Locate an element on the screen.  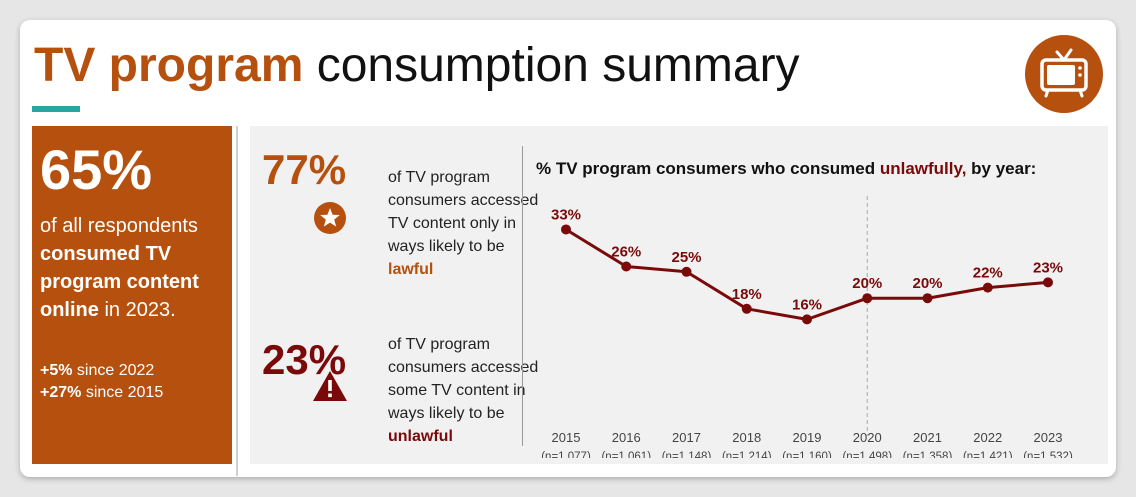
value-label-2018: 18% is located at coordinates (747, 294).